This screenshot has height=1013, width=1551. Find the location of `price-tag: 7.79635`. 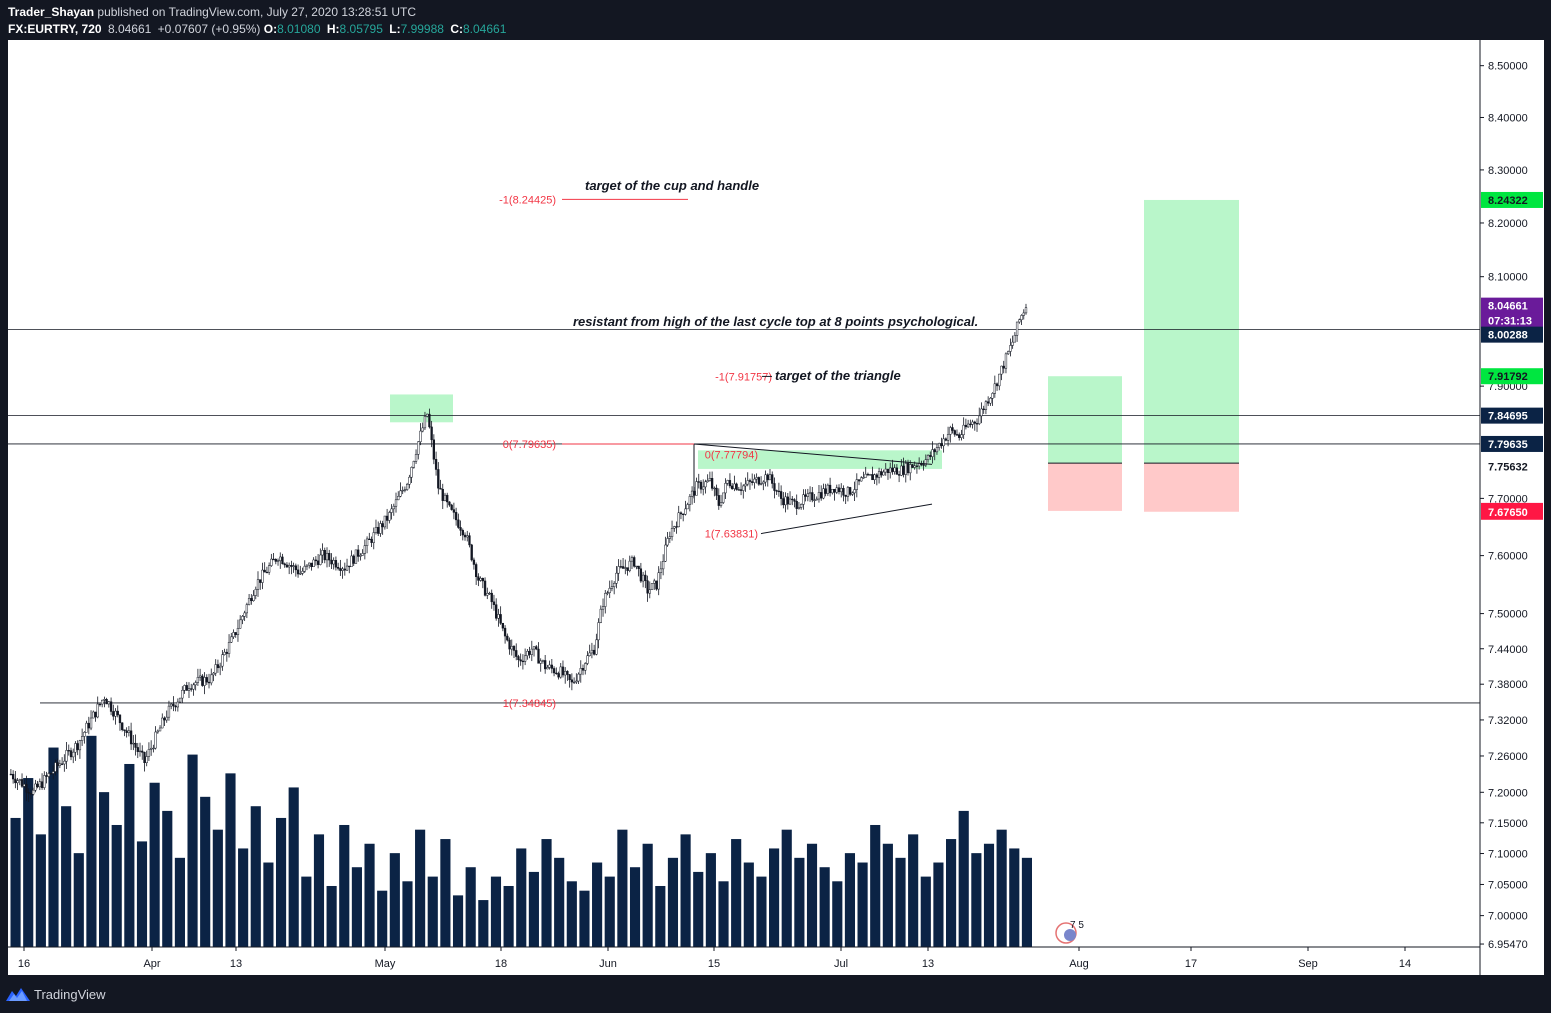

price-tag: 7.79635 is located at coordinates (1512, 443).